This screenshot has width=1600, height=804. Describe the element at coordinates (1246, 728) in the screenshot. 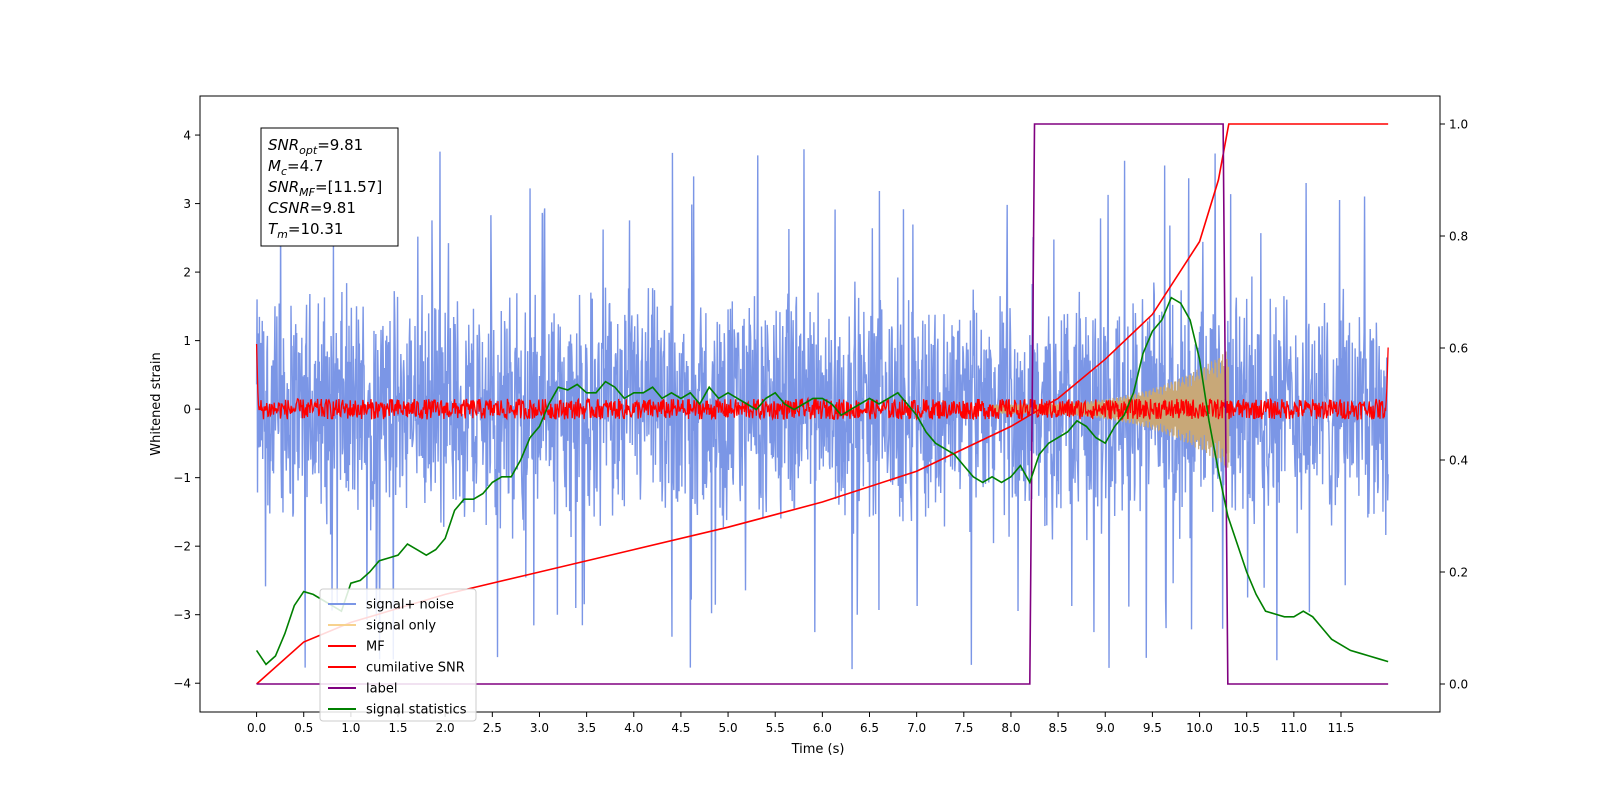

I see `x-tick-label: 10.5` at that location.